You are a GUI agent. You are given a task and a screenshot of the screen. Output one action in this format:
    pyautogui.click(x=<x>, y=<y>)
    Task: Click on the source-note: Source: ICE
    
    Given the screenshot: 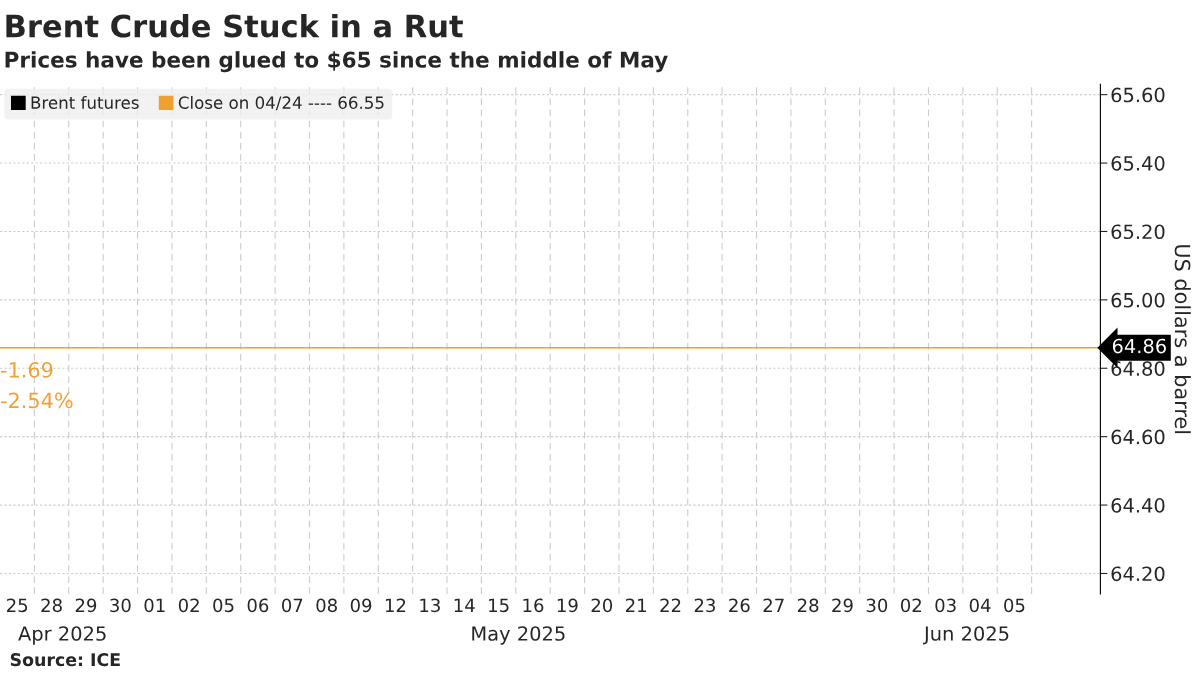 What is the action you would take?
    pyautogui.click(x=65, y=660)
    